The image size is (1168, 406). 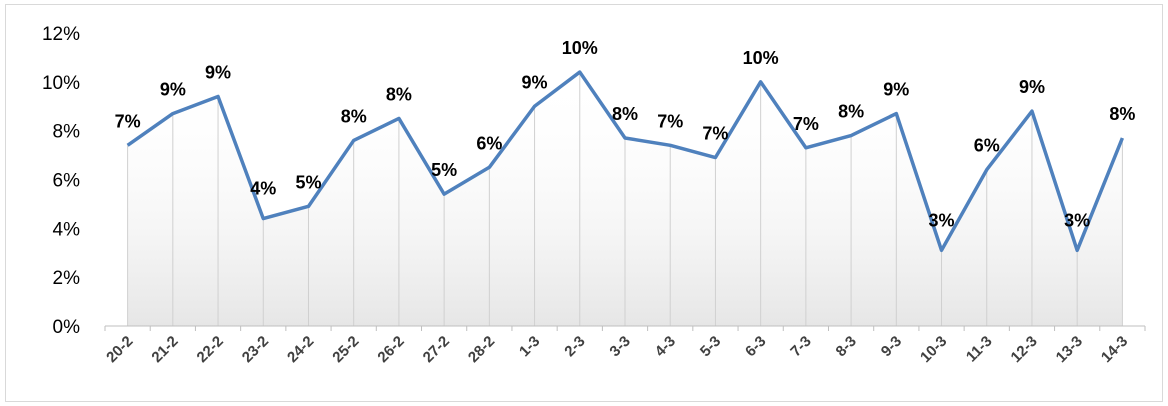 What do you see at coordinates (61, 34) in the screenshot?
I see `y-tick-label: 12%` at bounding box center [61, 34].